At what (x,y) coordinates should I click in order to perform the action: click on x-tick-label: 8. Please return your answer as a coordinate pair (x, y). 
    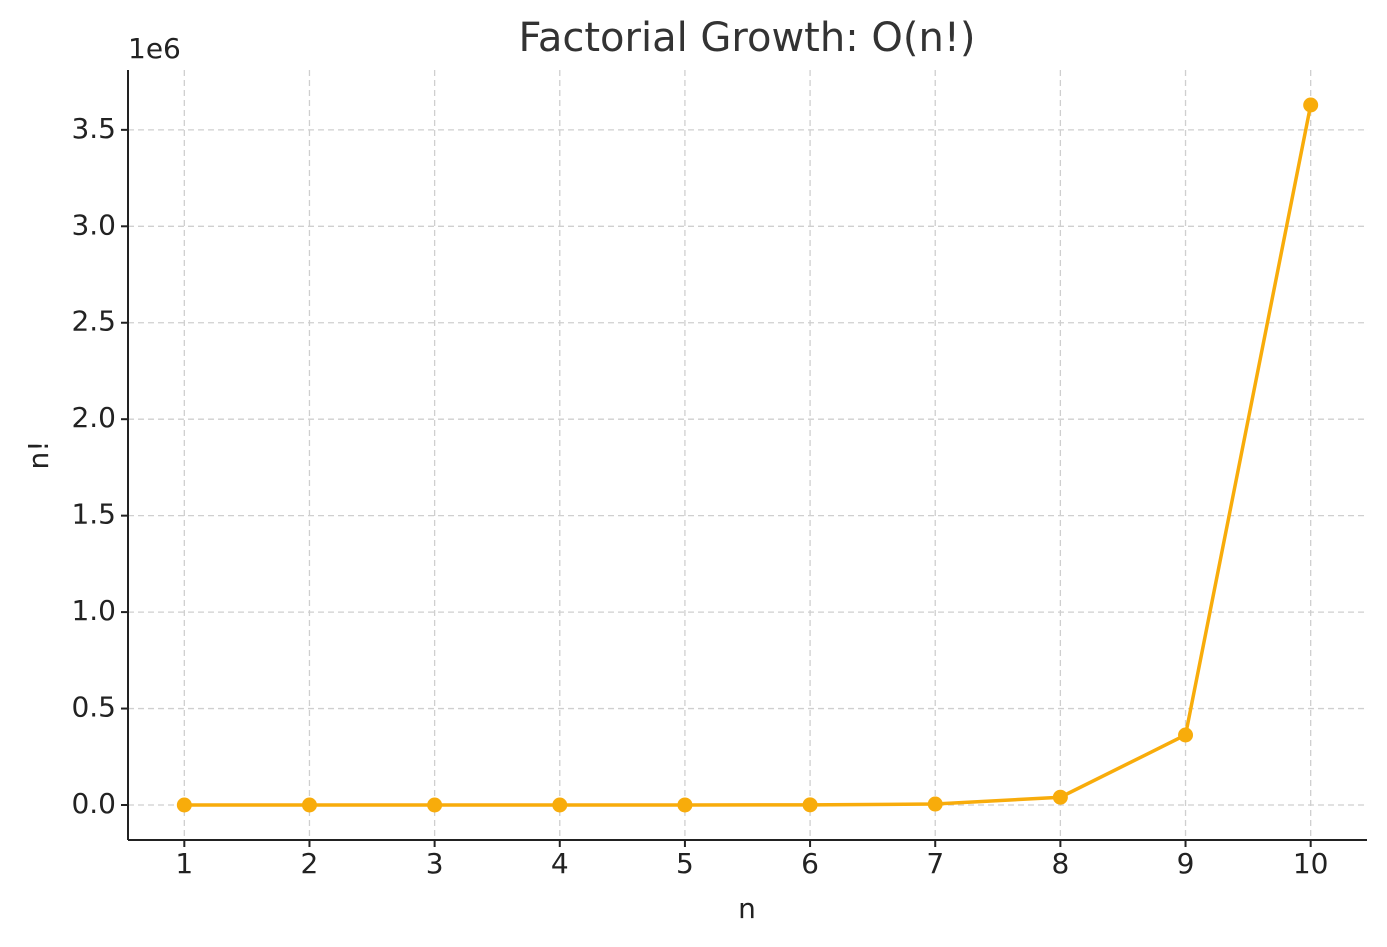
    Looking at the image, I should click on (1060, 863).